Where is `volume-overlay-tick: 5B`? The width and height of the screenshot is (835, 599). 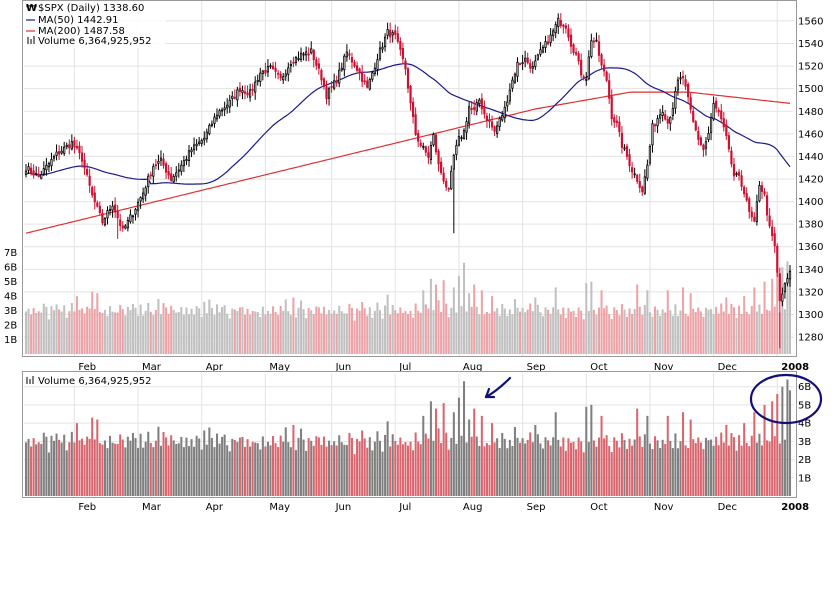
volume-overlay-tick: 5B is located at coordinates (10, 282).